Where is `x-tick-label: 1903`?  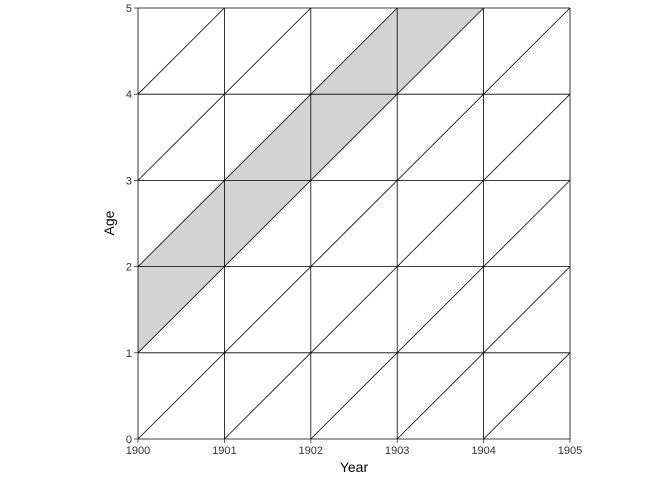
x-tick-label: 1903 is located at coordinates (397, 451).